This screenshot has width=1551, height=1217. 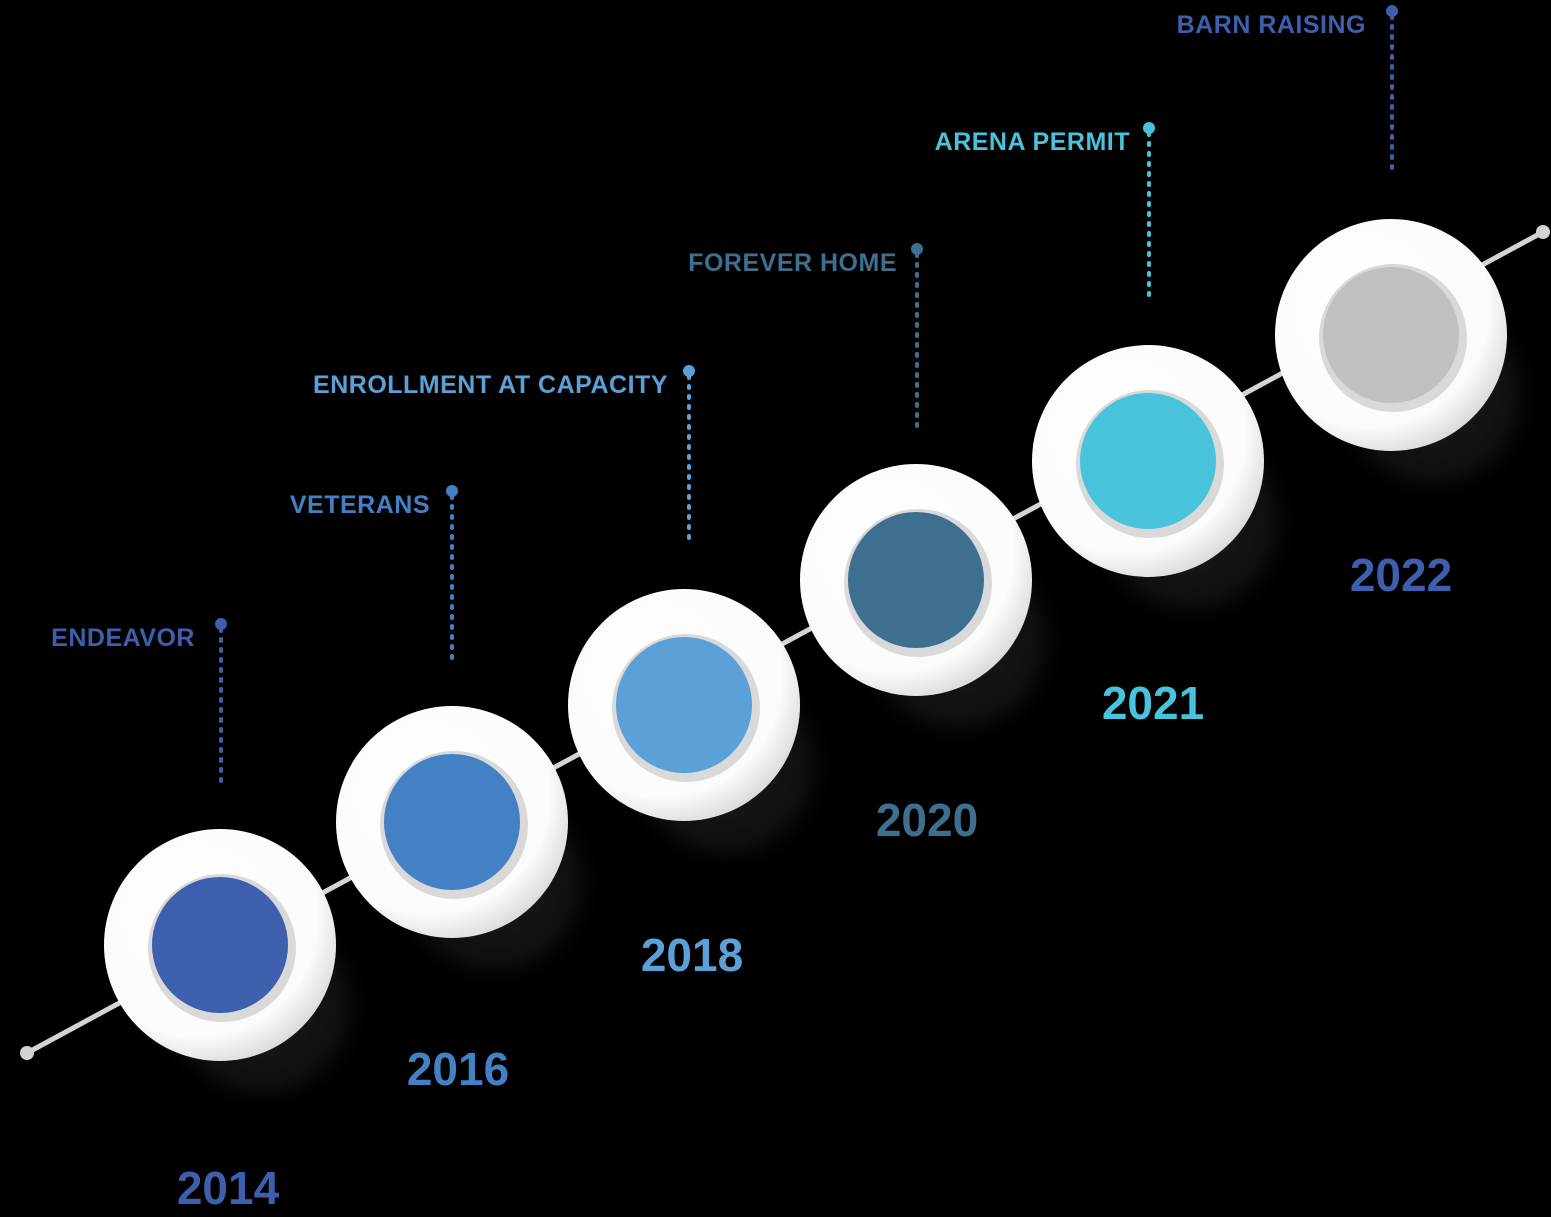 I want to click on connector-dot-2014, so click(x=221, y=624).